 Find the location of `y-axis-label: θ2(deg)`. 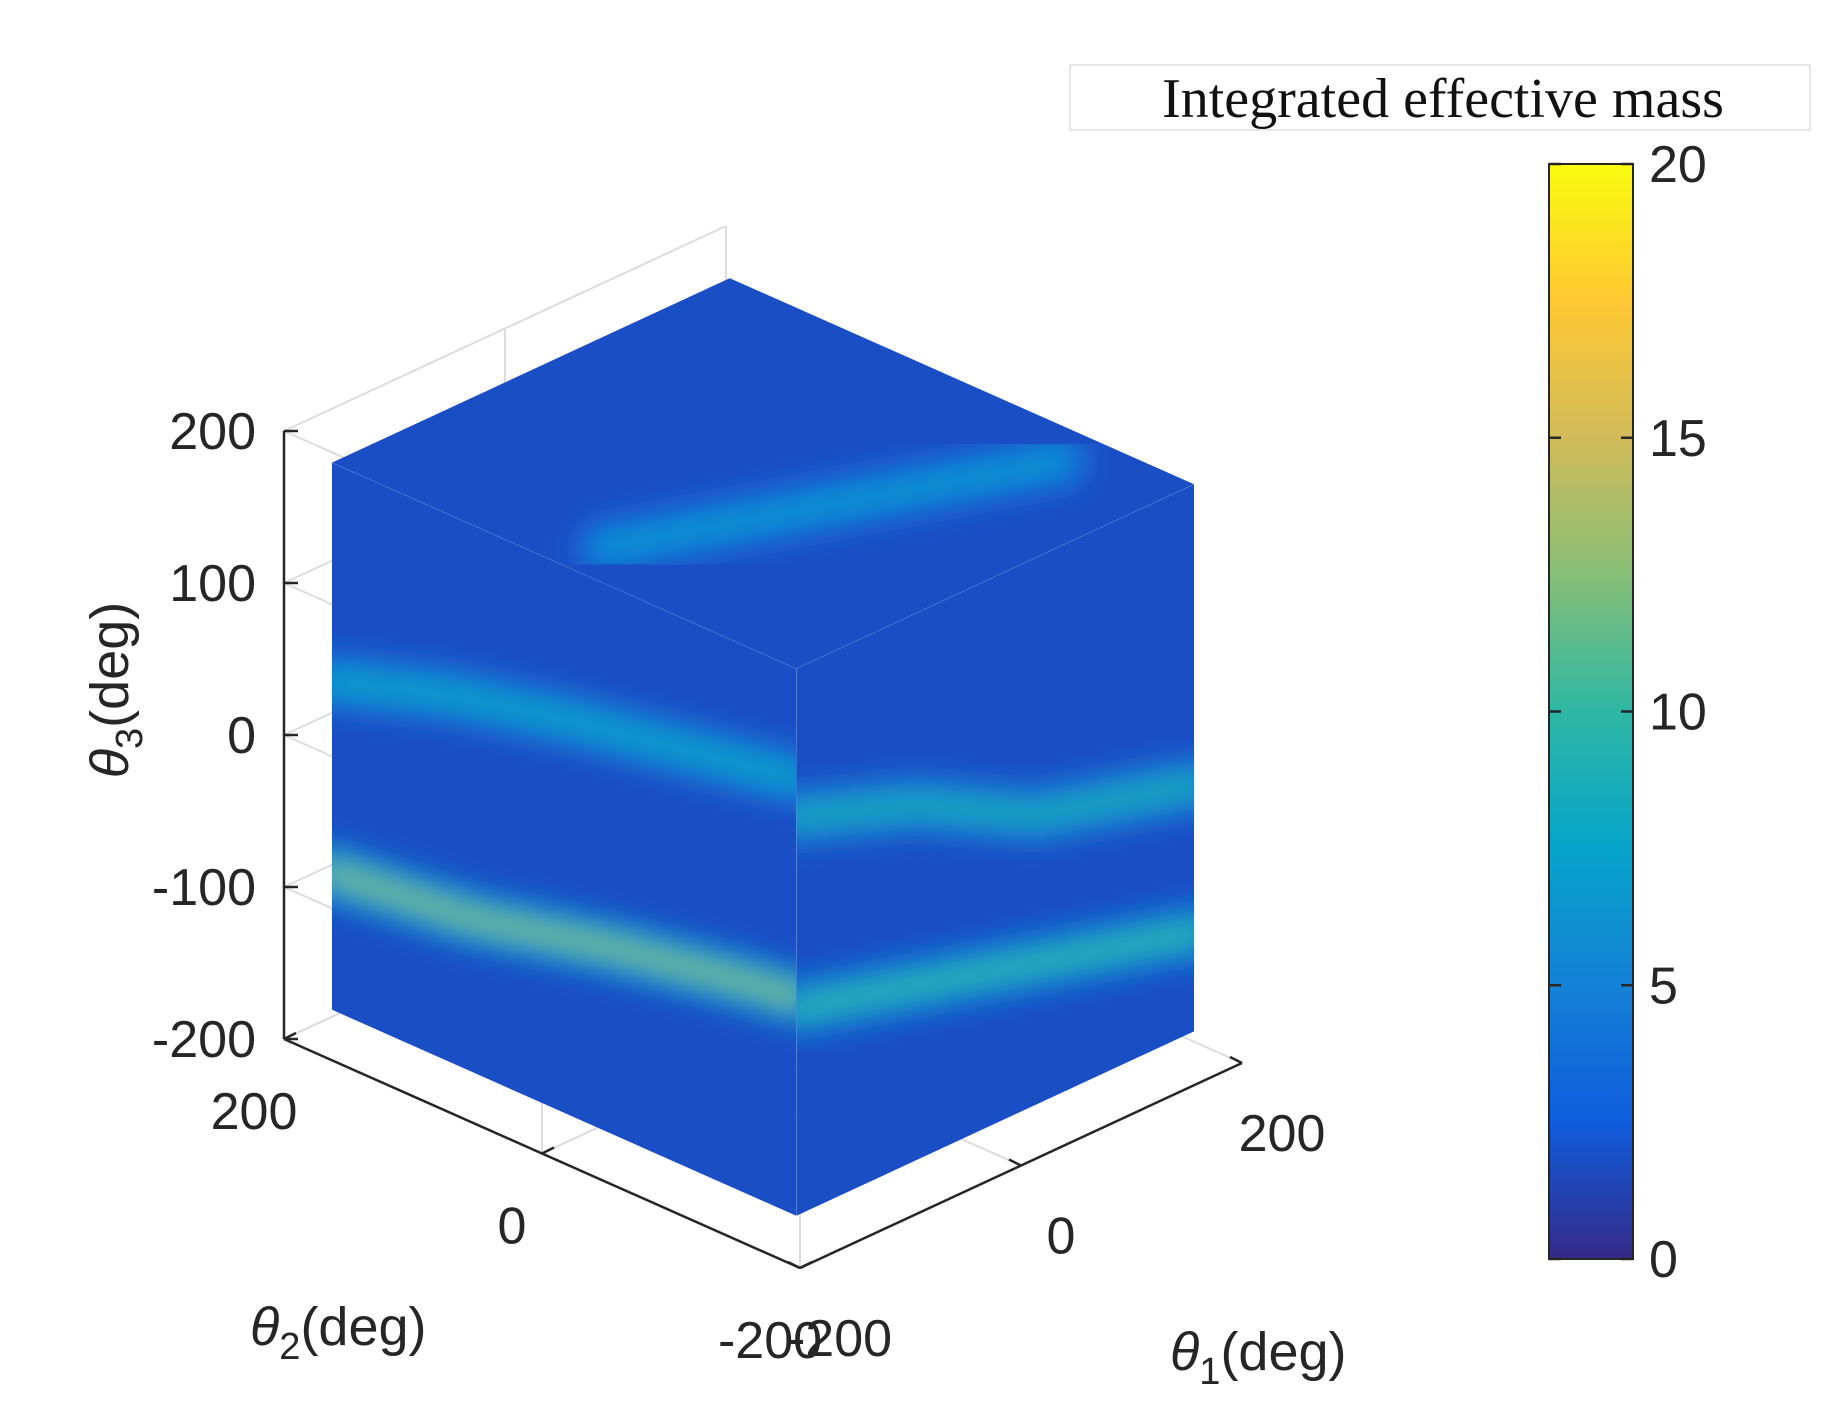

y-axis-label: θ2(deg) is located at coordinates (338, 1332).